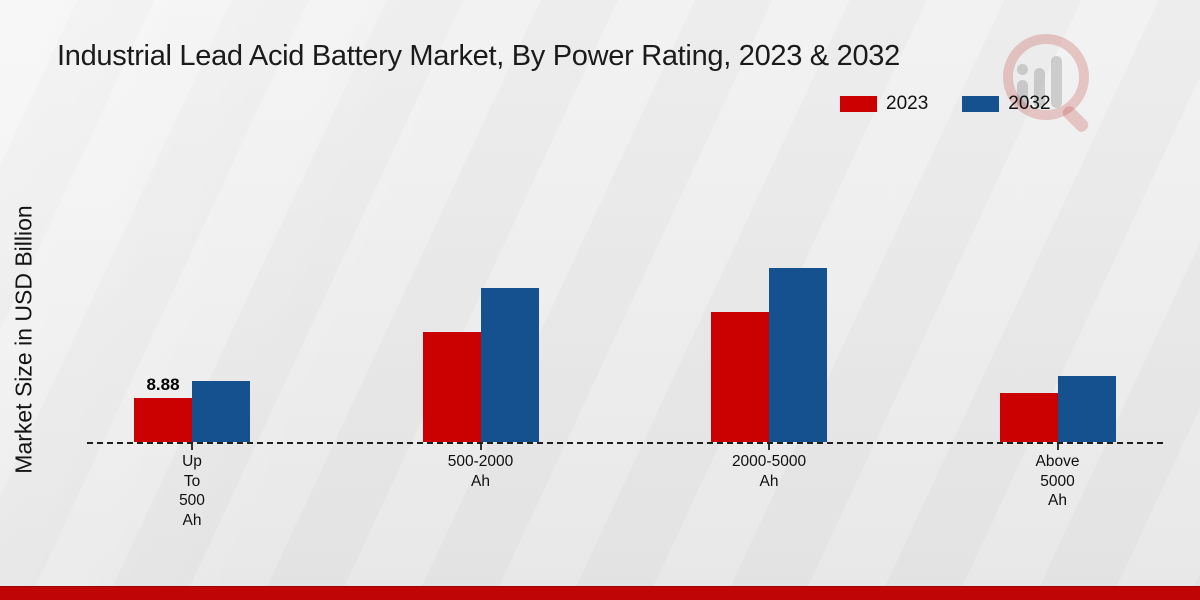  I want to click on legend-item-2032: 2032, so click(1006, 104).